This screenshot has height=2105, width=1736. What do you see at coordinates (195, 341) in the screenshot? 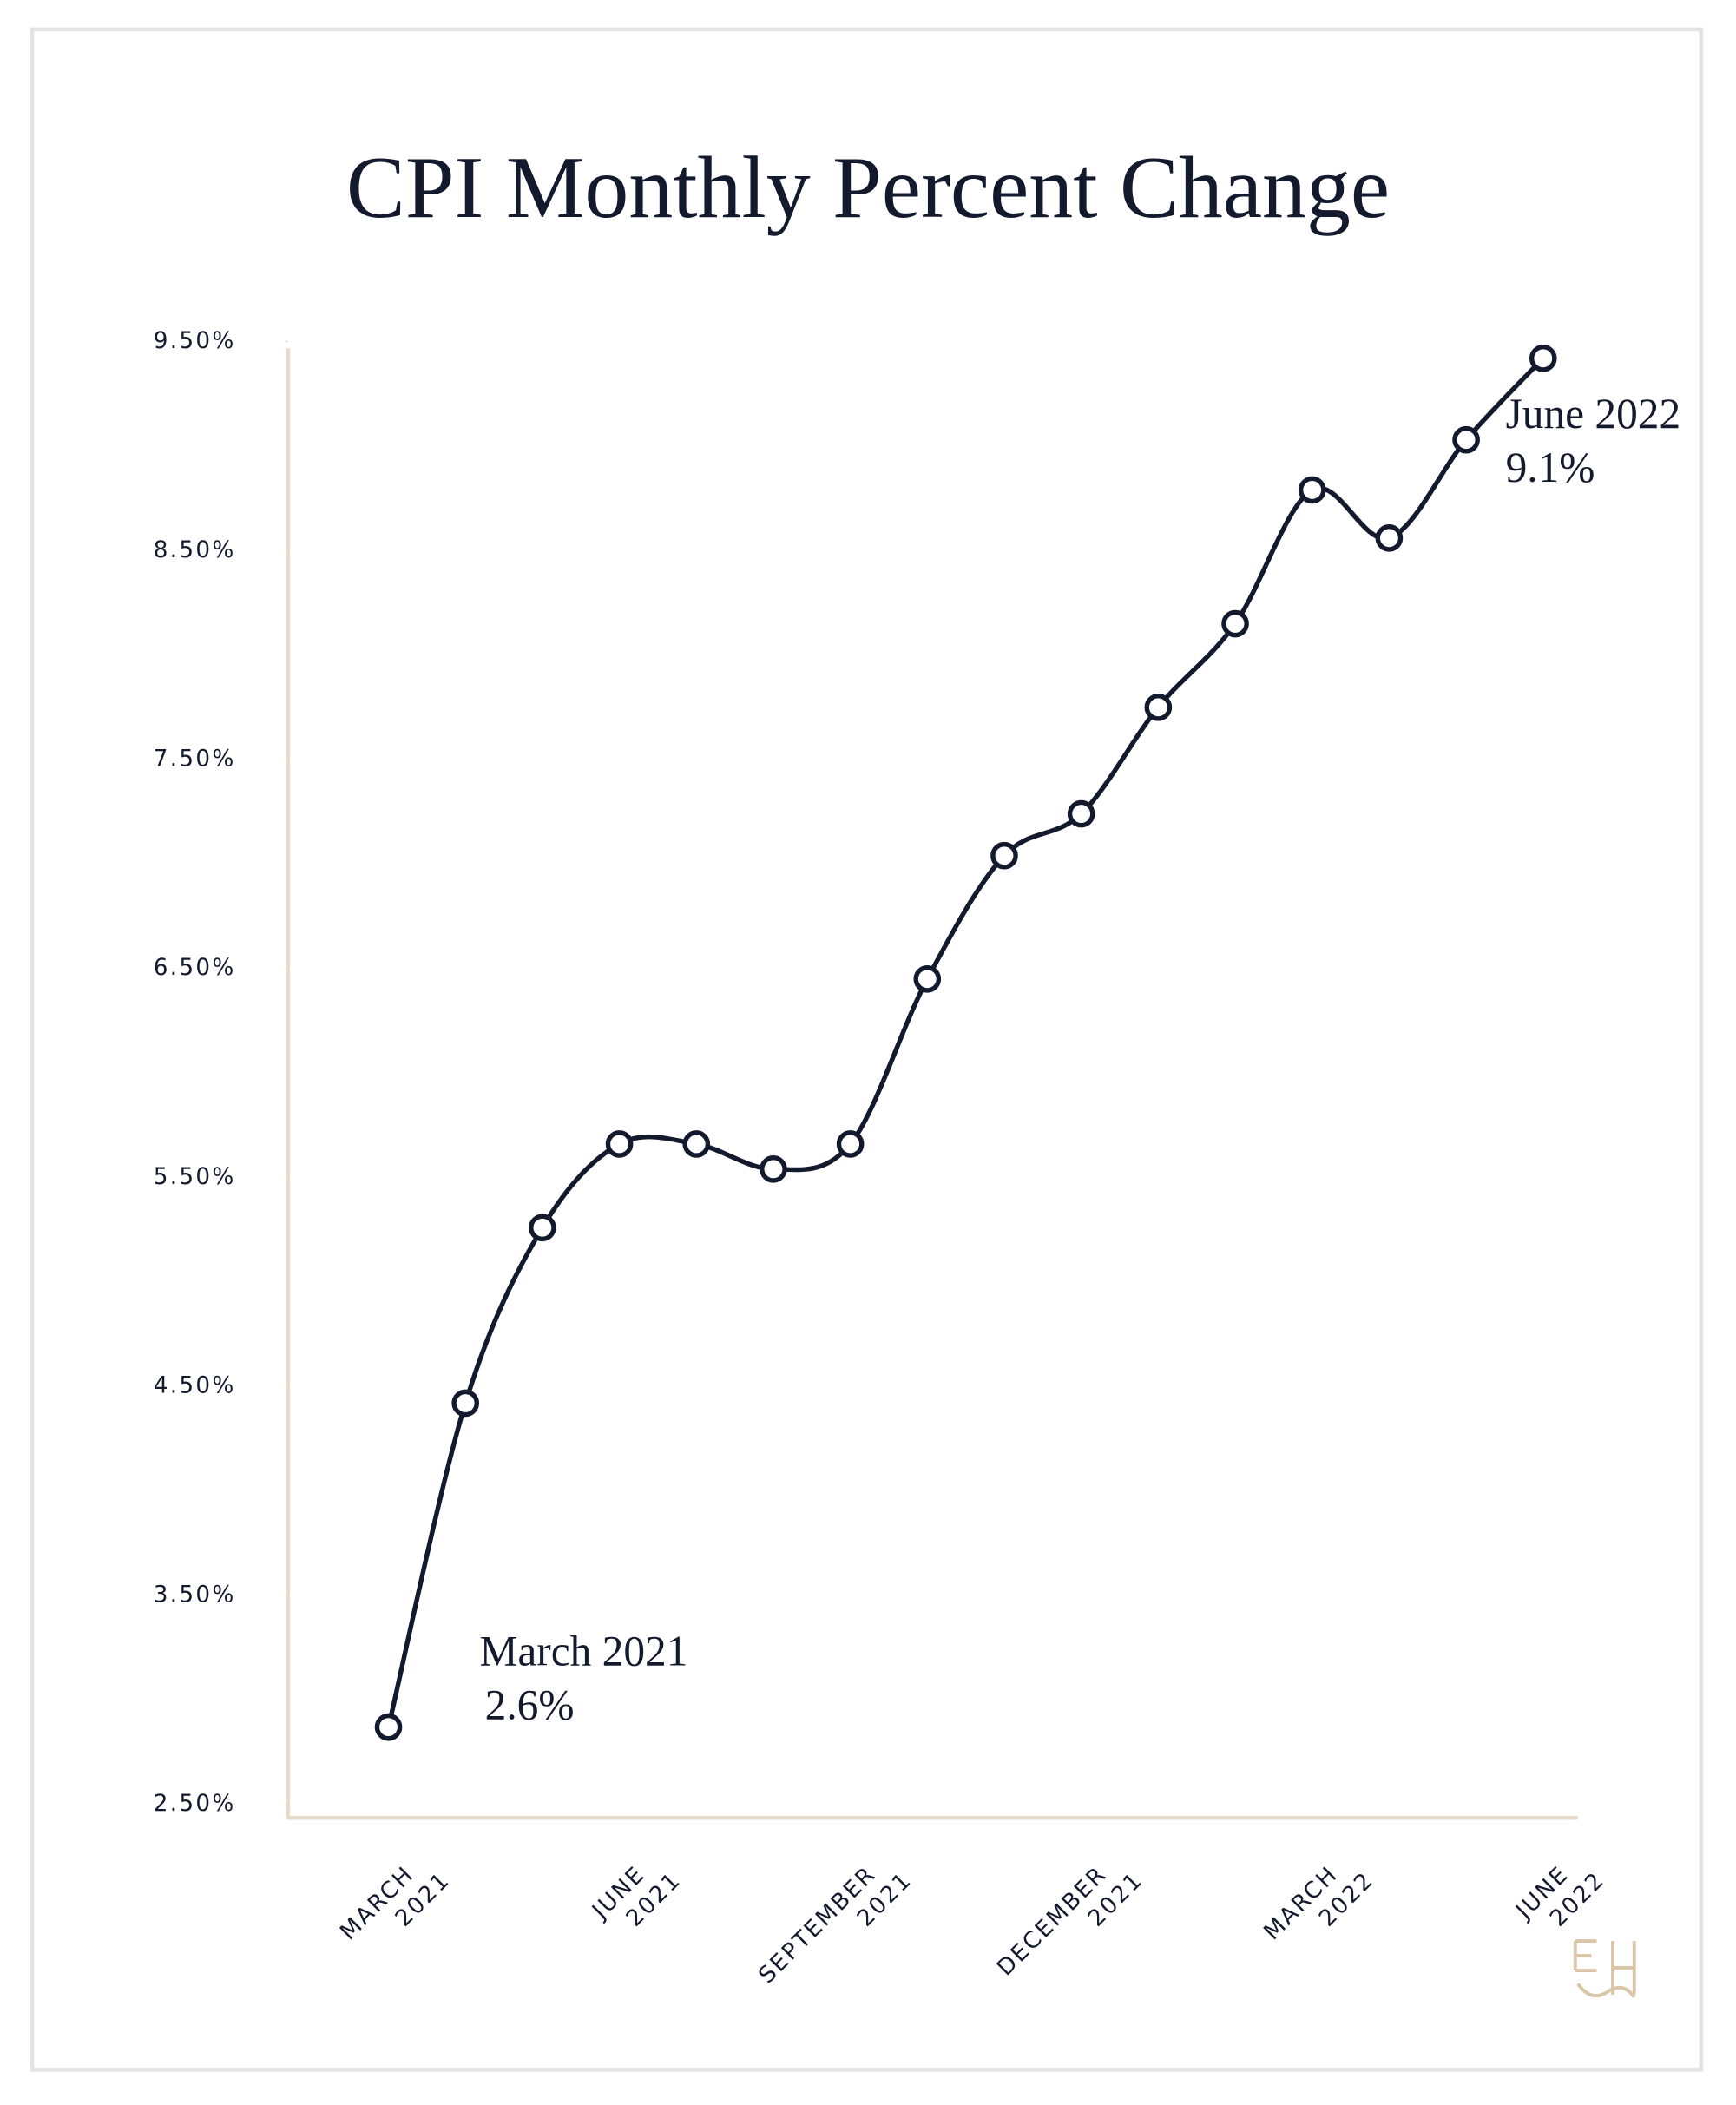
I see `y-tick-label: 9.50%` at bounding box center [195, 341].